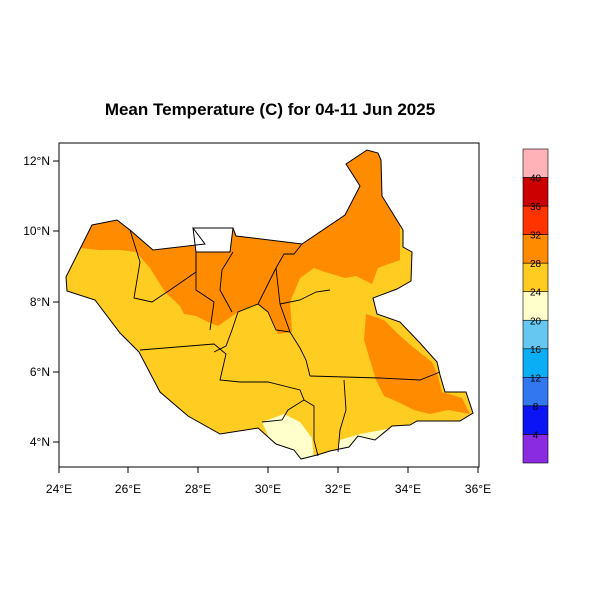 The image size is (600, 600). Describe the element at coordinates (288, 436) in the screenshot. I see `mild-band-southwest` at that location.